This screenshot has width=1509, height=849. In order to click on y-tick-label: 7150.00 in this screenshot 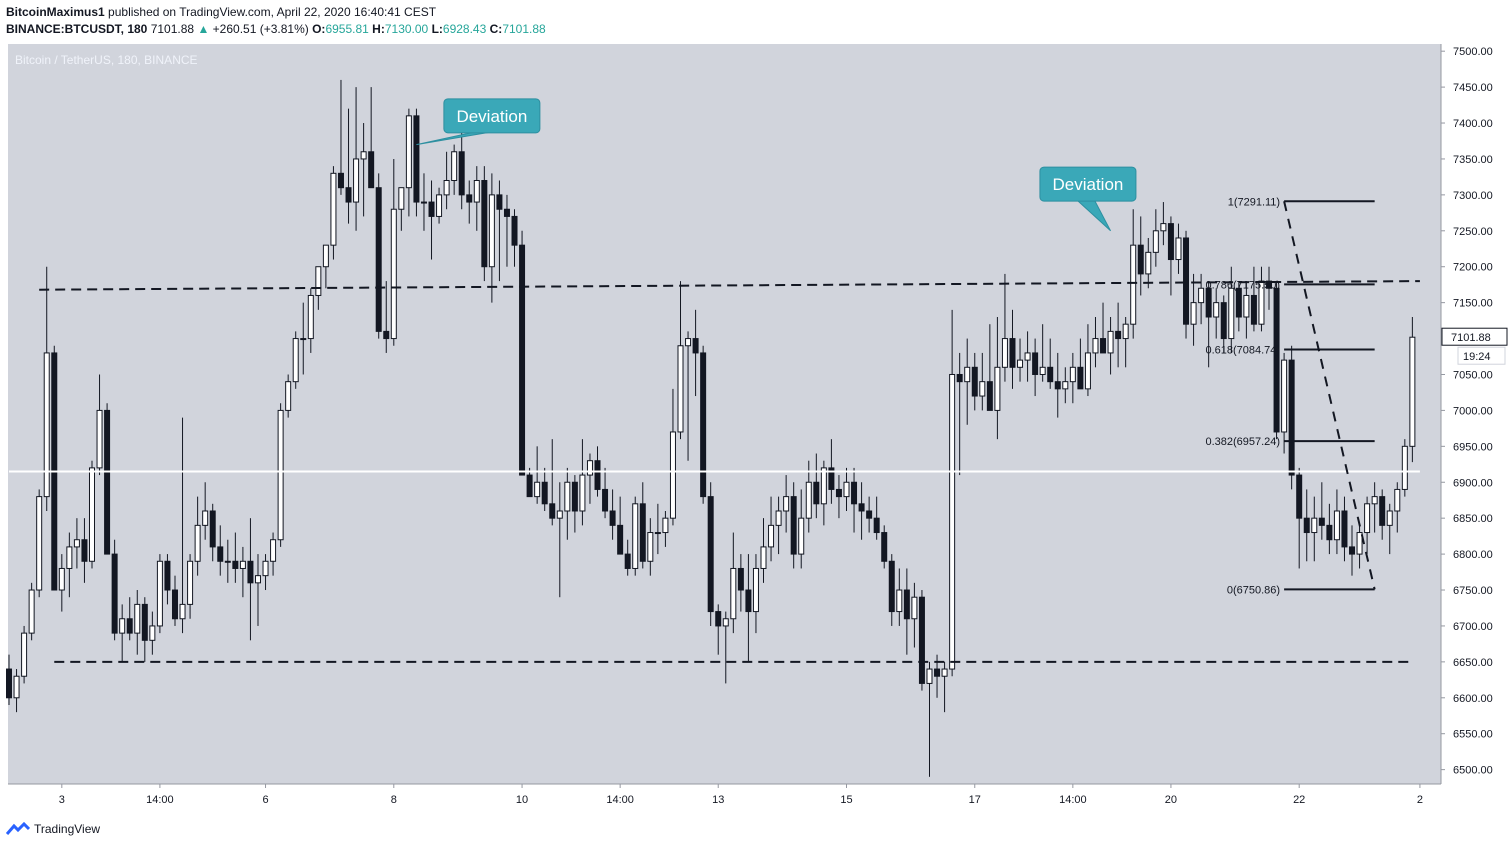, I will do `click(1473, 304)`.